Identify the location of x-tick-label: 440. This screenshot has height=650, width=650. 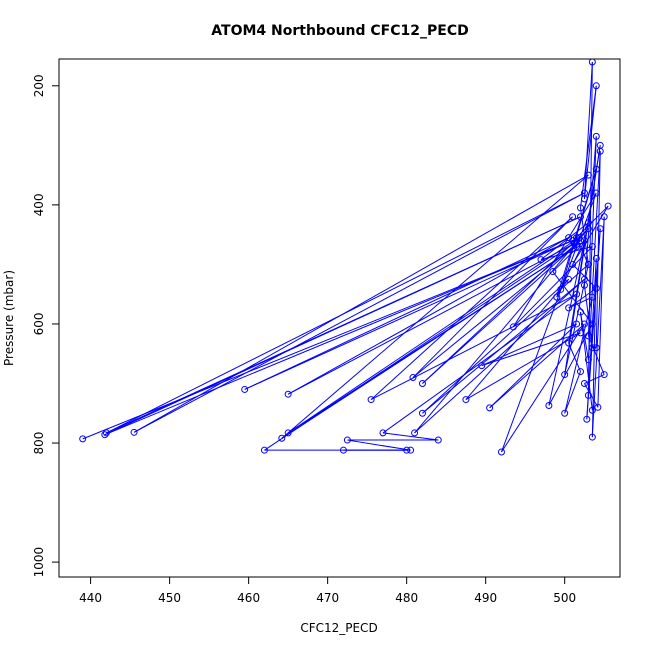
(90, 598).